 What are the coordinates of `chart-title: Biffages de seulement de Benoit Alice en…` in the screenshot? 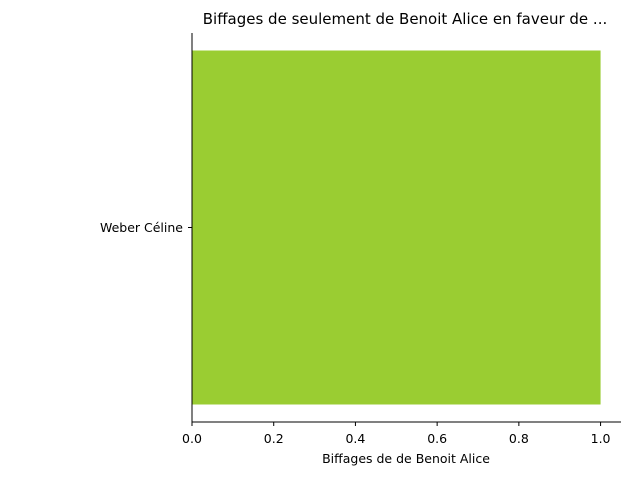 It's located at (405, 19).